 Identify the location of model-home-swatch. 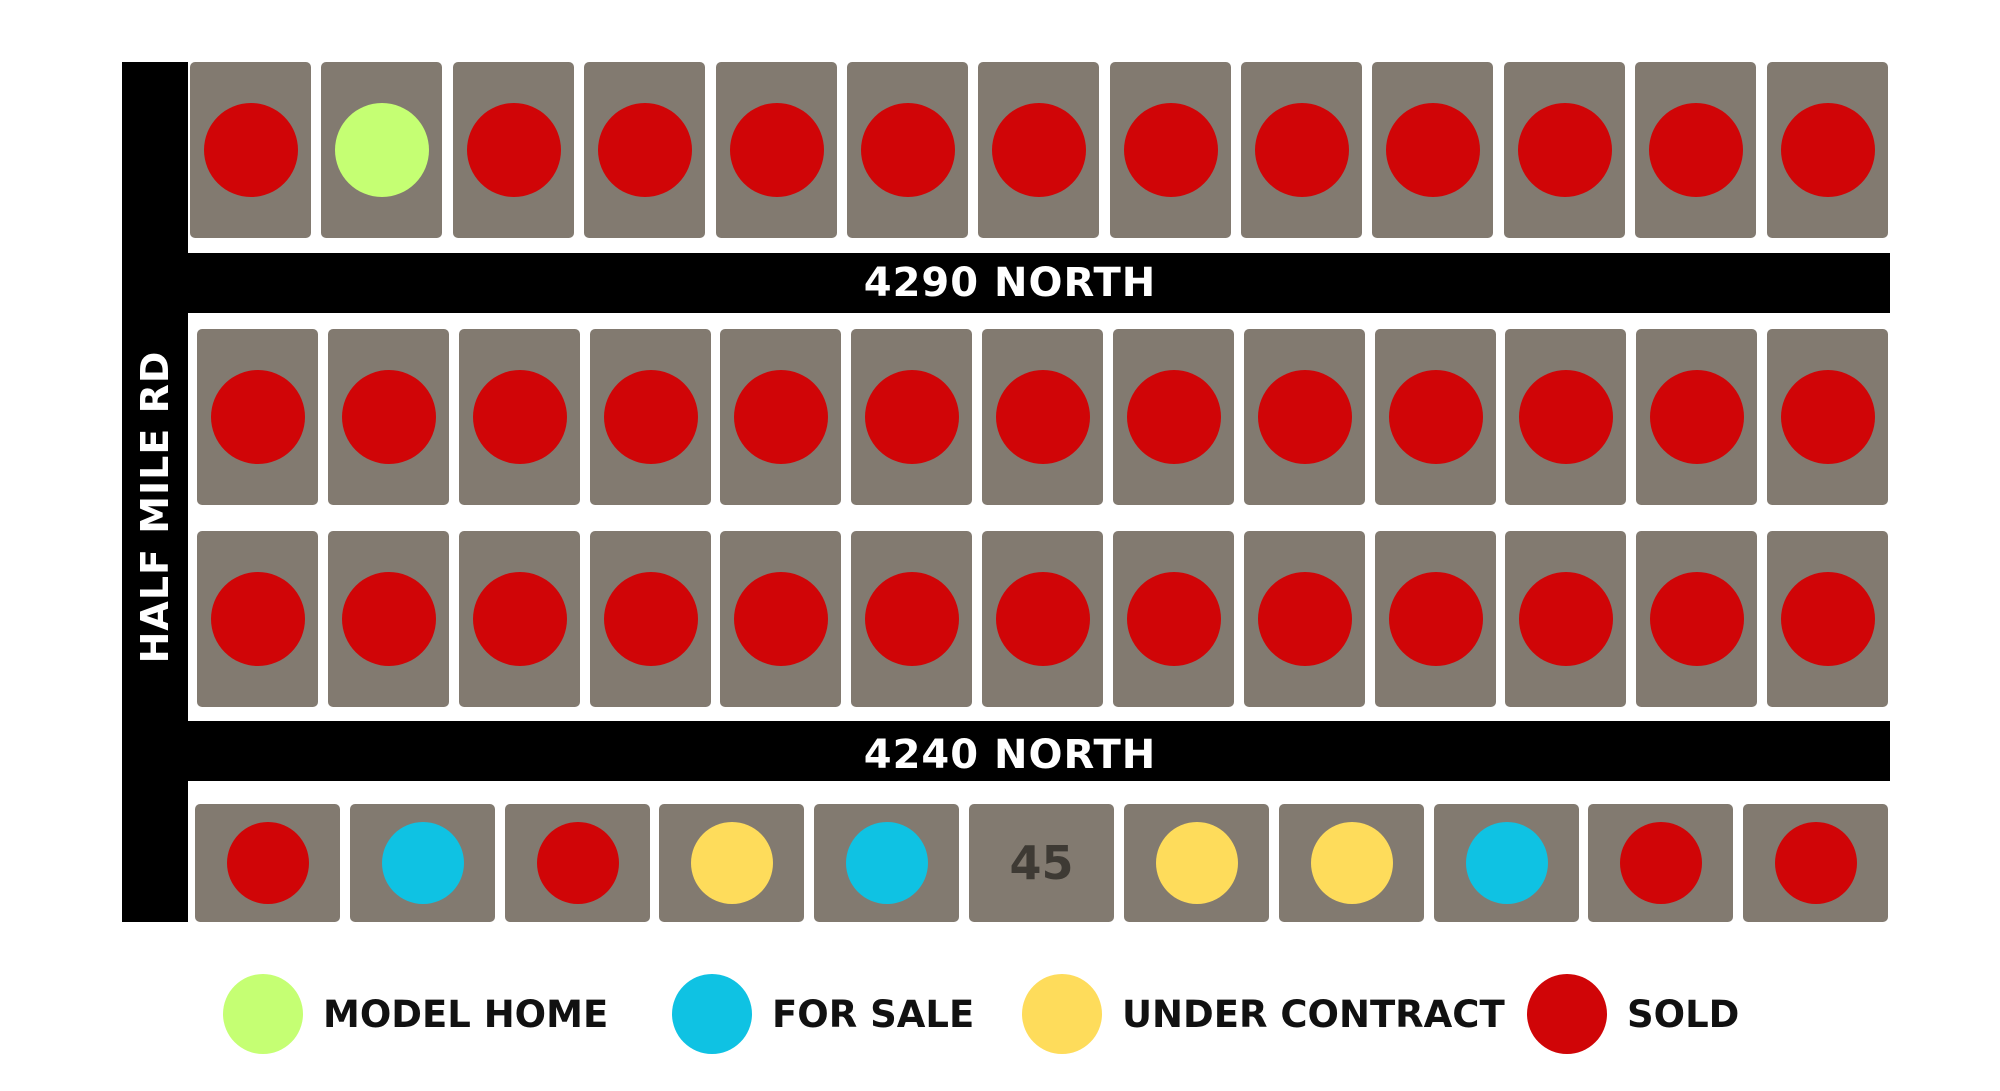
(263, 1014).